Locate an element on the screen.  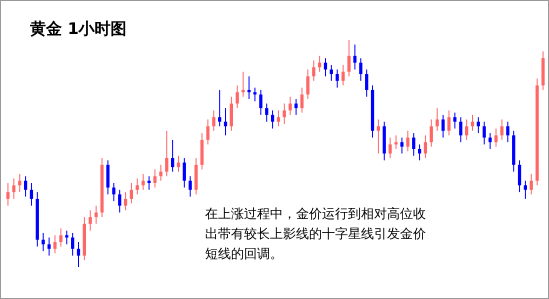
annotation: 出带有较长上影线的十字星线引发金价 is located at coordinates (315, 234).